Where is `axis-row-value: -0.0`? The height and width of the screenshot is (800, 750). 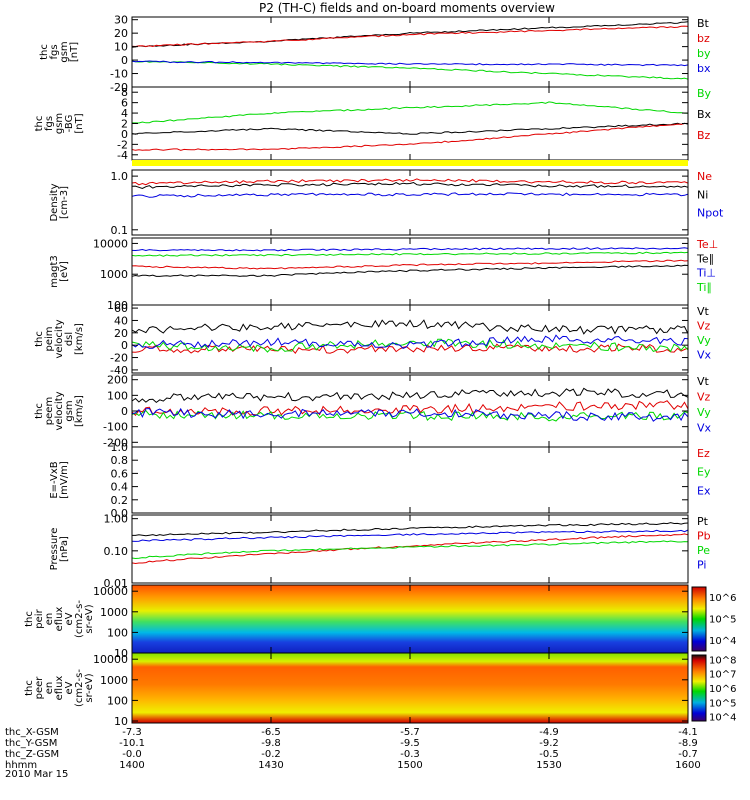 axis-row-value: -0.0 is located at coordinates (132, 754).